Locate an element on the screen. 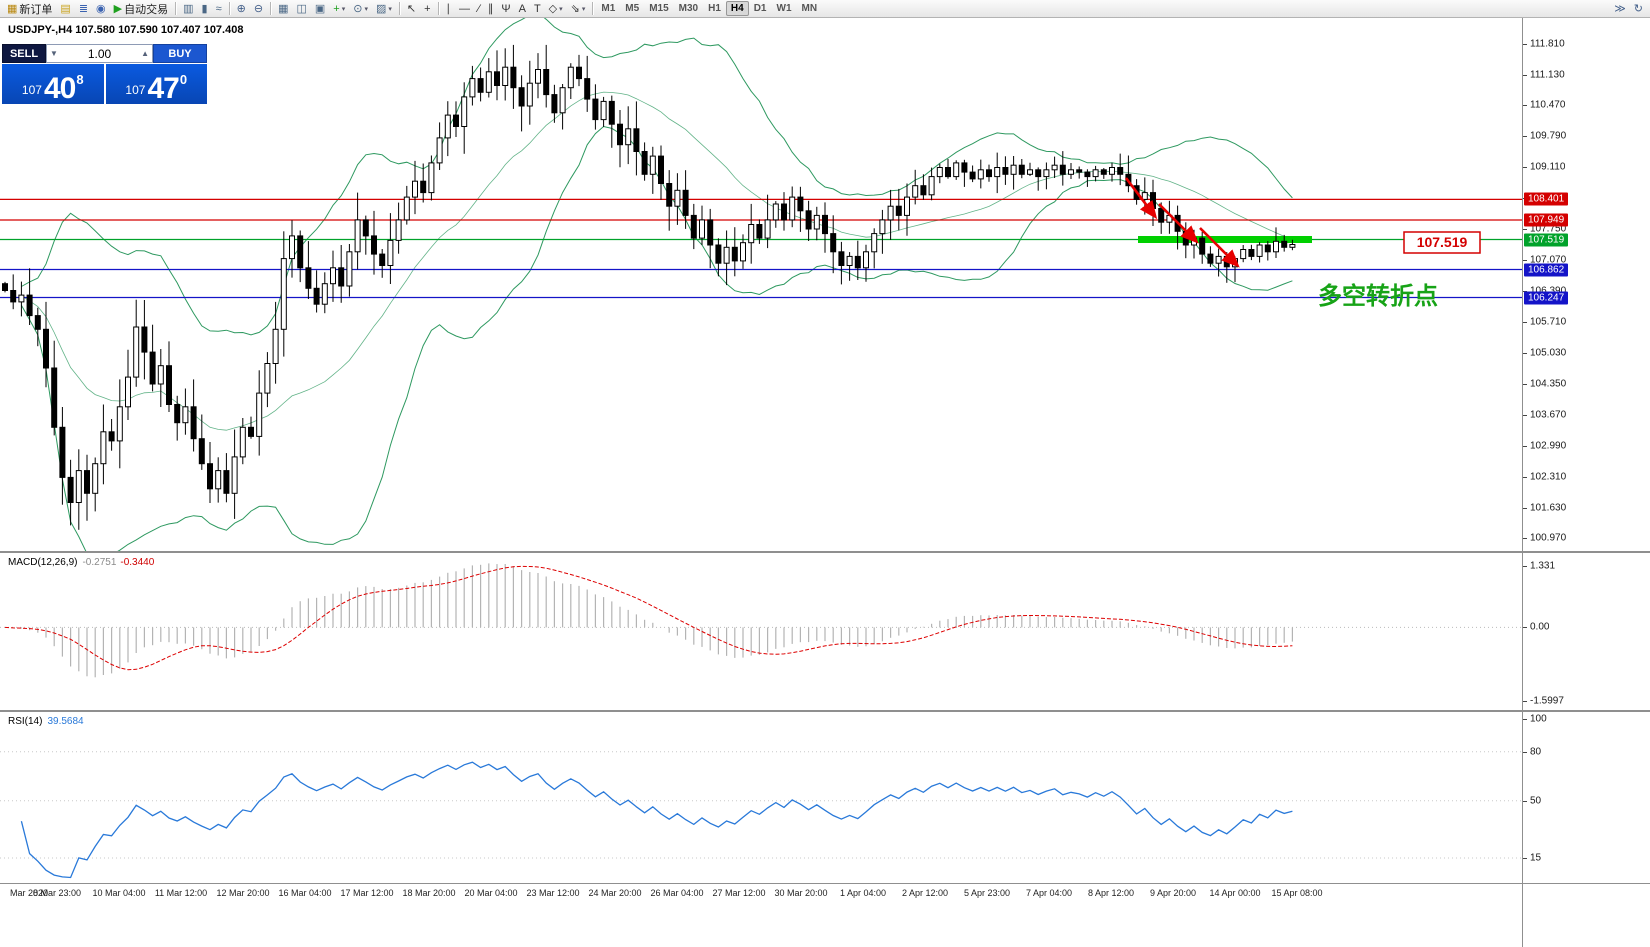  candlestick-chart-icon: ▮ is located at coordinates (205, 9).